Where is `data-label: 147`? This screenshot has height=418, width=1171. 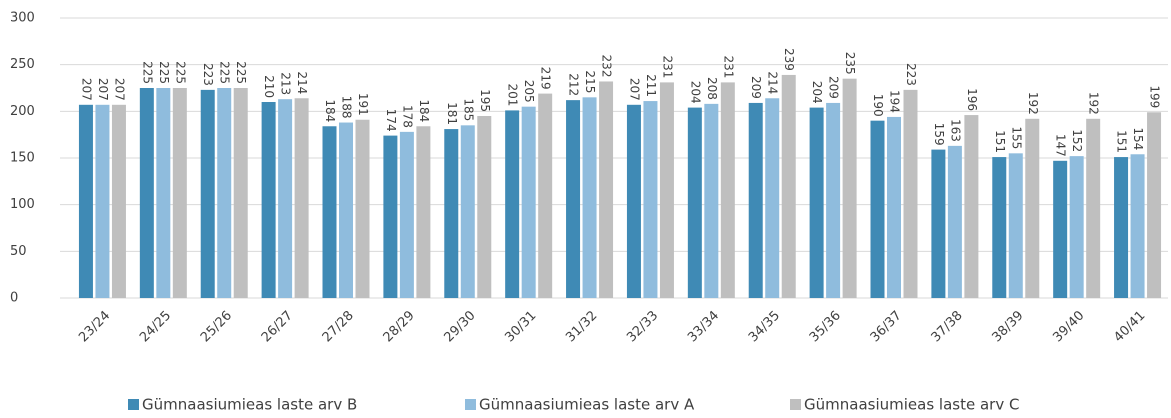
data-label: 147 is located at coordinates (1061, 145).